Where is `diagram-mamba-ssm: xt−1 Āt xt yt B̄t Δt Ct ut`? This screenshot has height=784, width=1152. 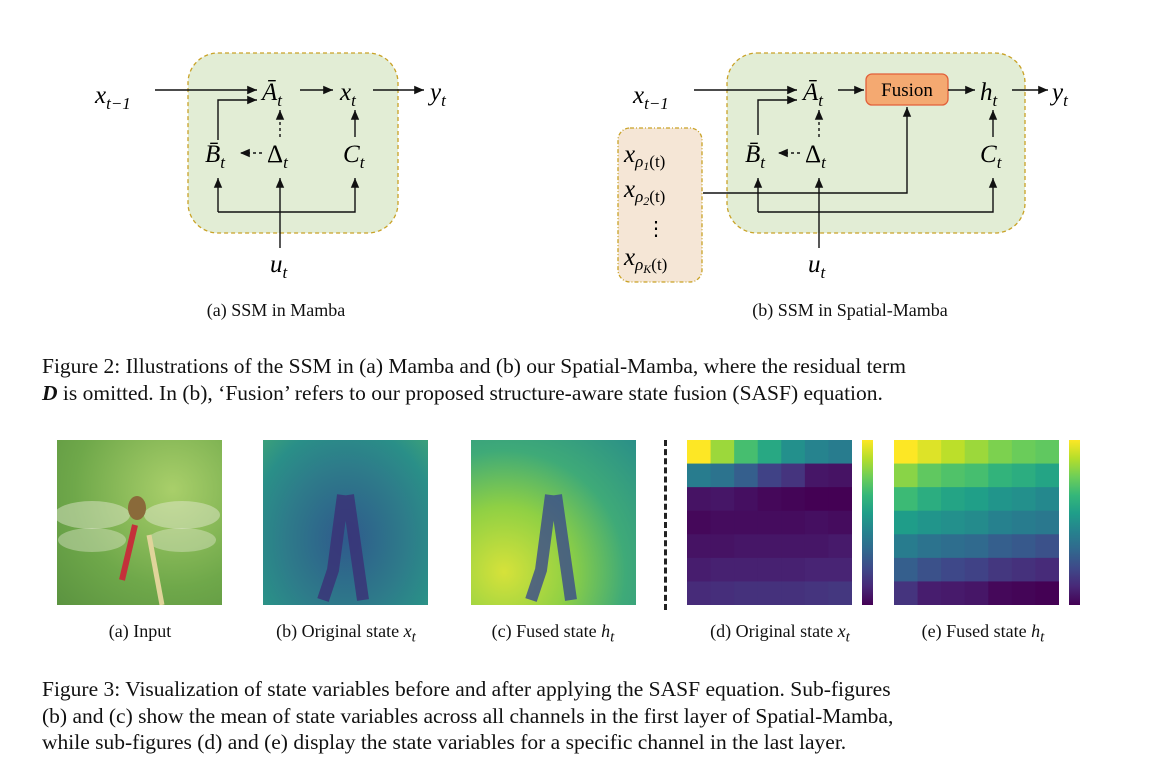 diagram-mamba-ssm: xt−1 Āt xt yt B̄t Δt Ct ut is located at coordinates (270, 167).